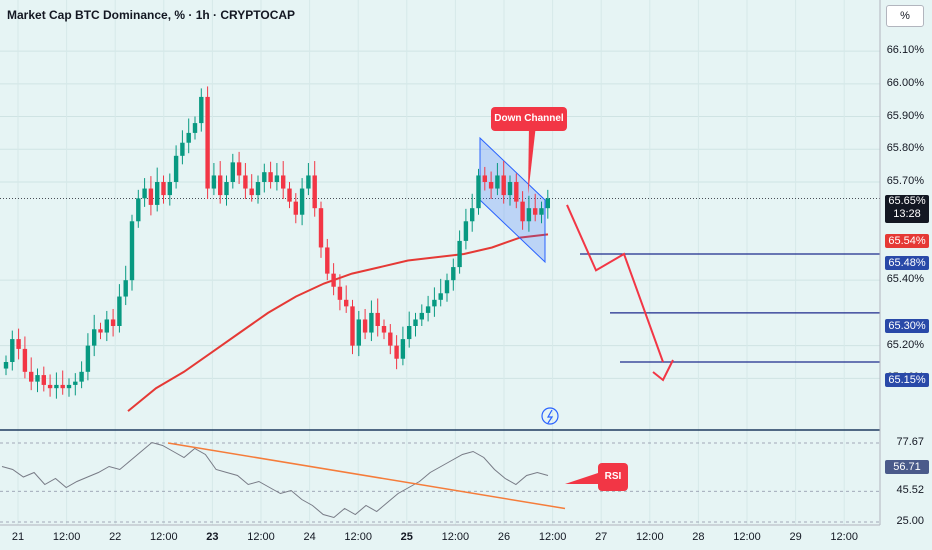 The width and height of the screenshot is (932, 550). I want to click on level-tag-1: 65.48%, so click(907, 263).